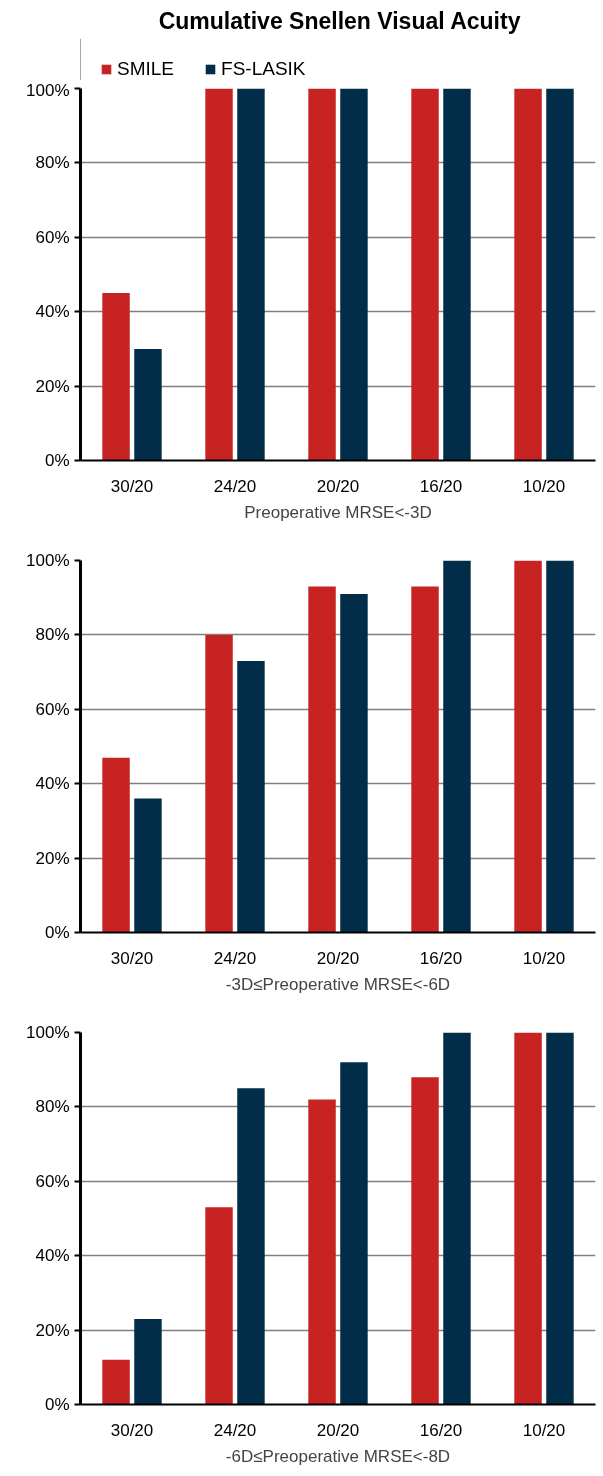 This screenshot has width=603, height=1476. What do you see at coordinates (146, 69) in the screenshot?
I see `legend-label: SMILE` at bounding box center [146, 69].